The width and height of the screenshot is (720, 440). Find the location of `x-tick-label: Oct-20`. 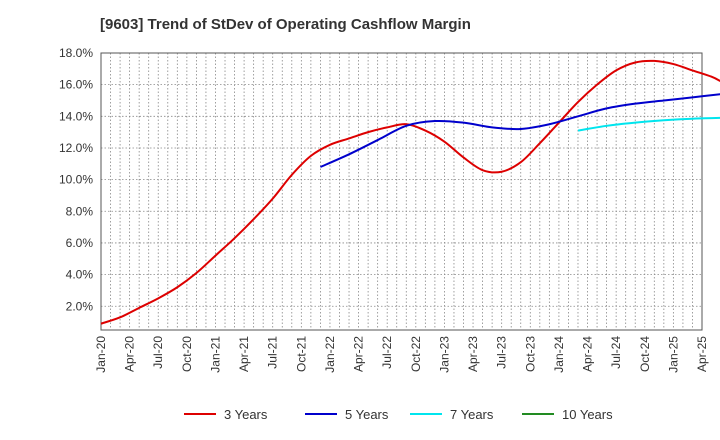

x-tick-label: Oct-20 is located at coordinates (187, 354).